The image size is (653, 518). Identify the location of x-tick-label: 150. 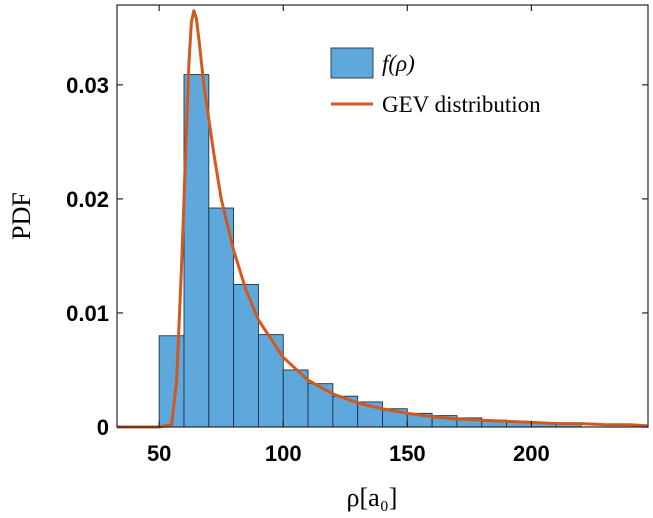
(407, 453).